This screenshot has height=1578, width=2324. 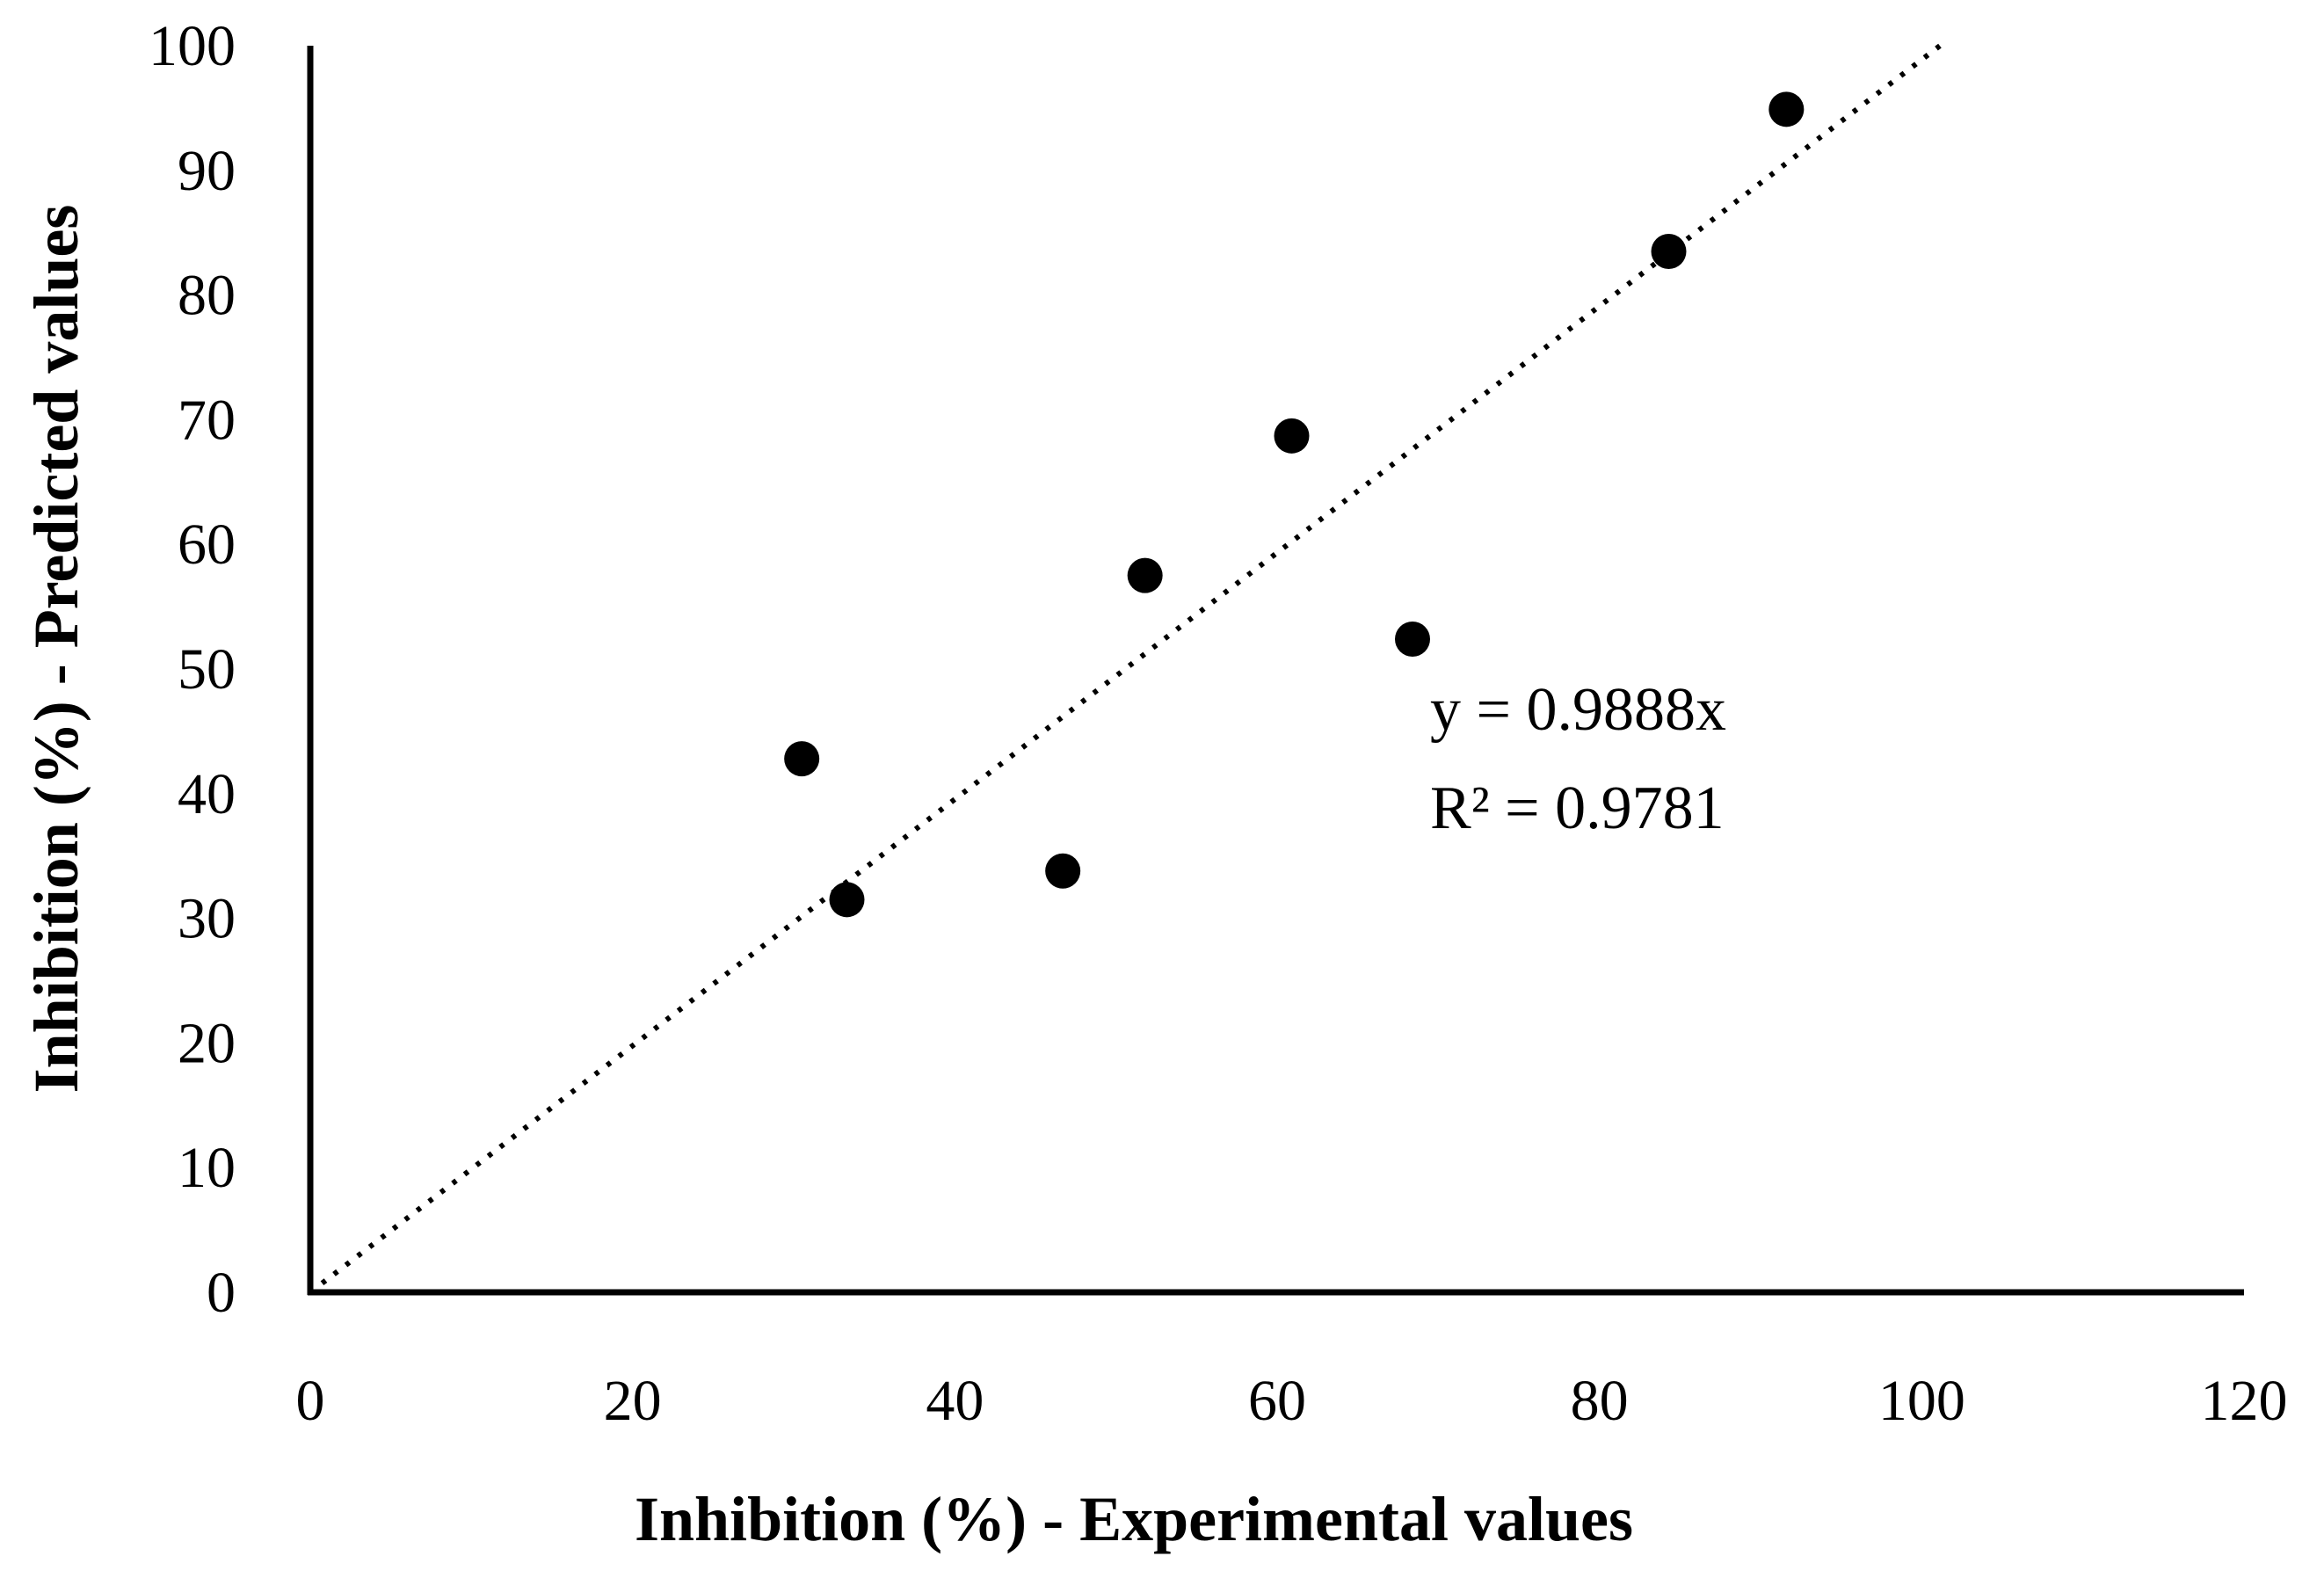 I want to click on y-tick-label: 70, so click(x=207, y=420).